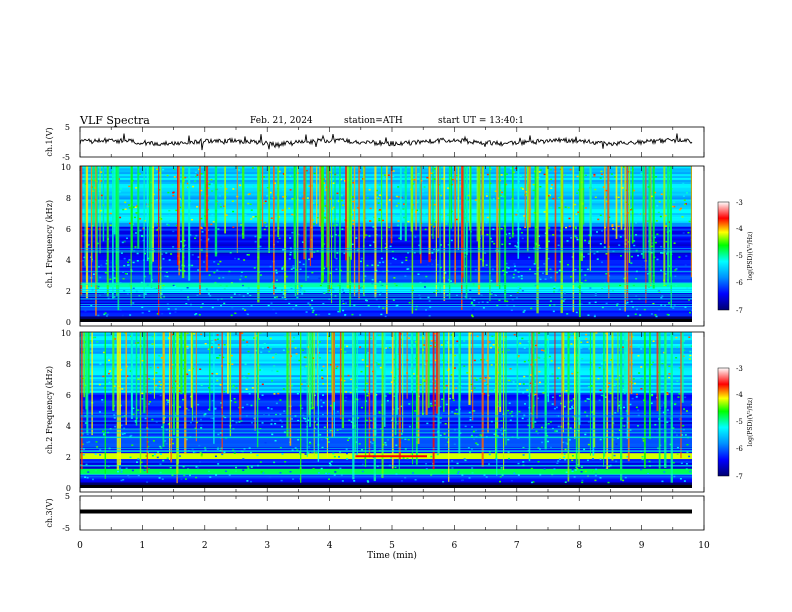 This screenshot has width=792, height=612. Describe the element at coordinates (67, 127) in the screenshot. I see `ch1-ytick-top: 5` at that location.